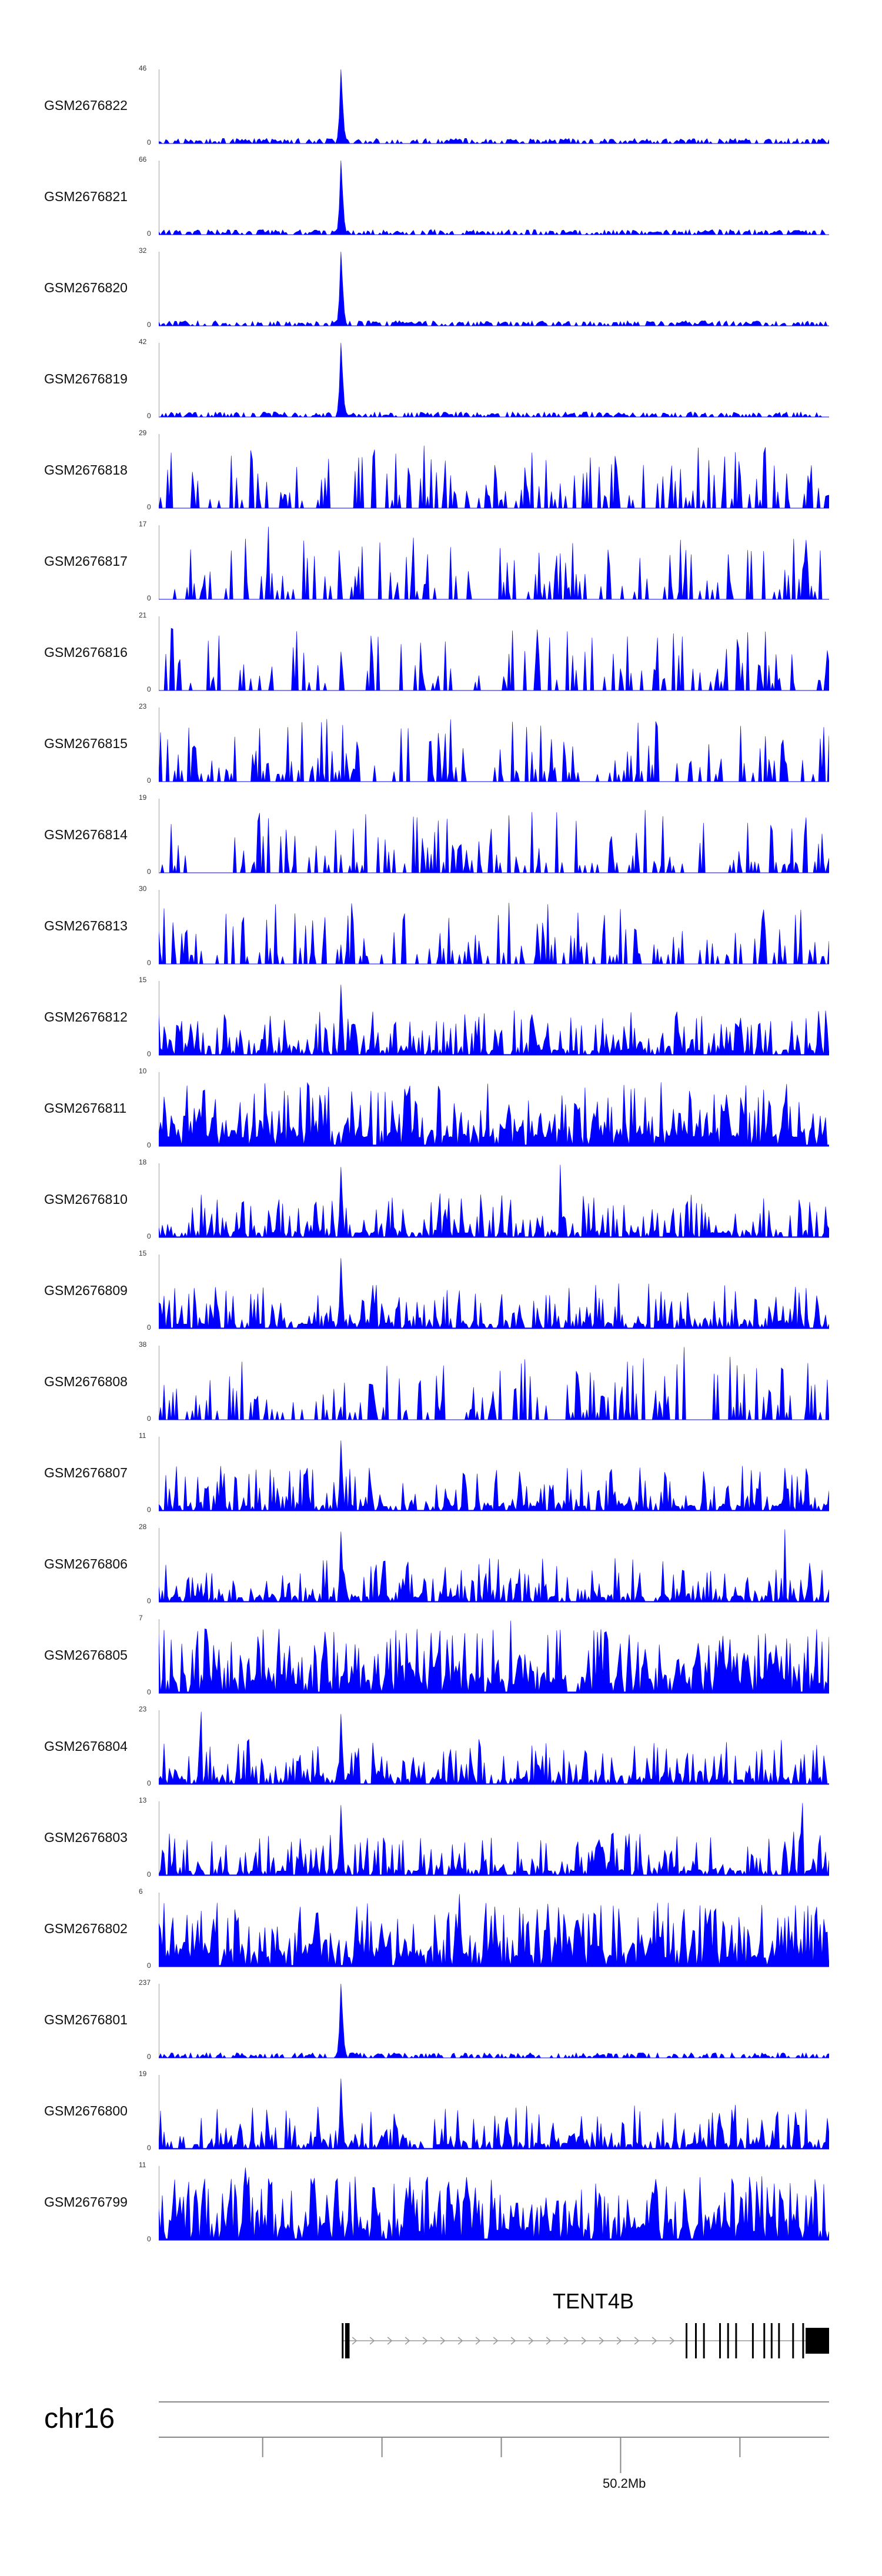 The height and width of the screenshot is (2576, 882). I want to click on track-scale-max: 11, so click(142, 1436).